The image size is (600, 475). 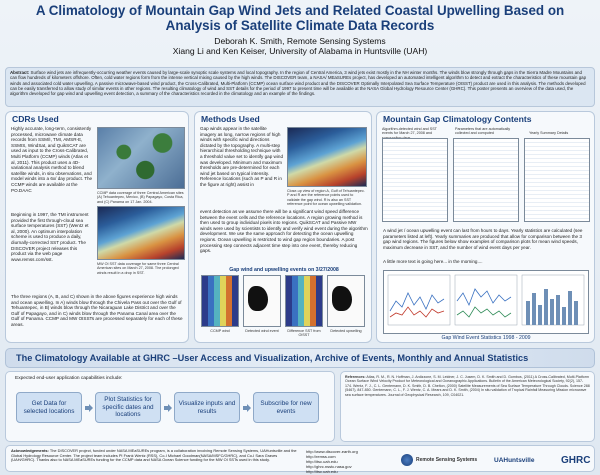 I want to click on rss-logo-text: Remote Sensing Systems, so click(x=447, y=460).